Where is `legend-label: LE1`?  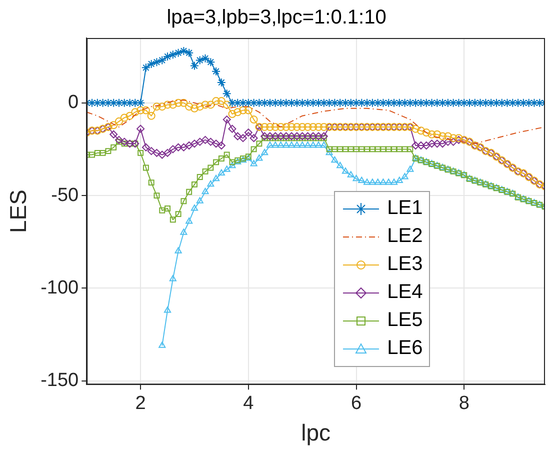
legend-label: LE1 is located at coordinates (405, 208).